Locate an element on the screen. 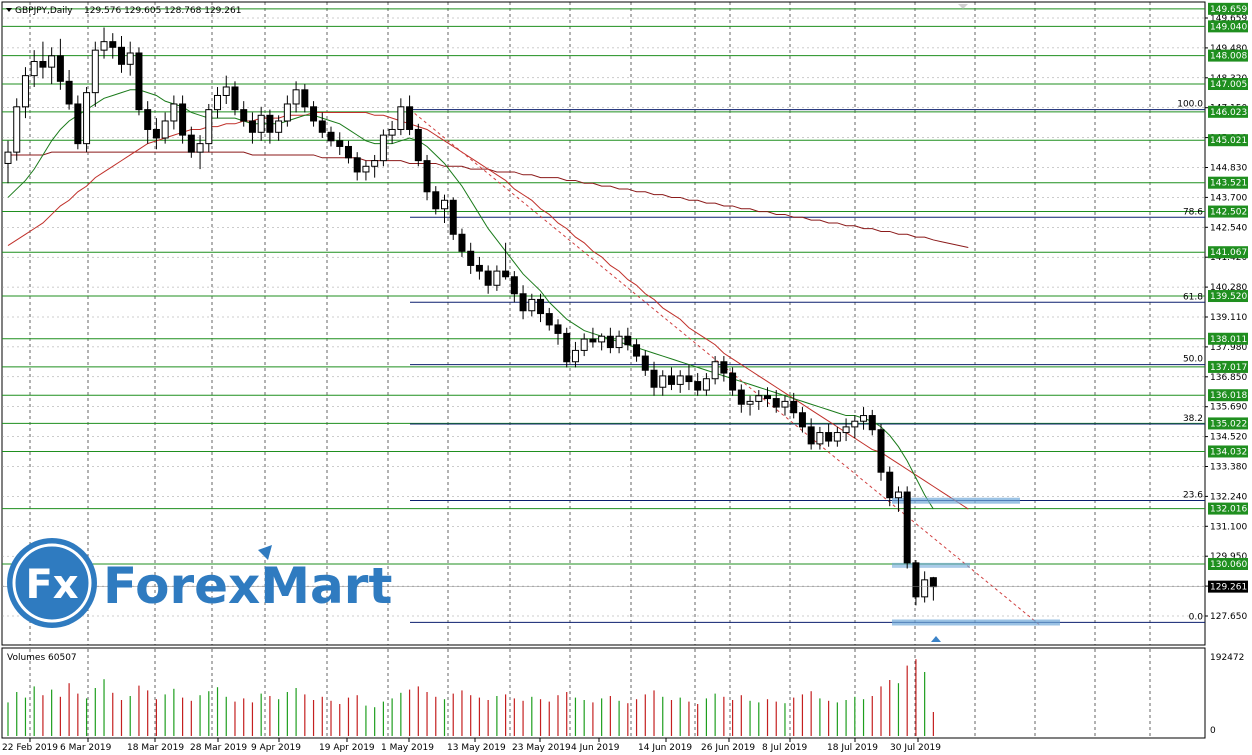  highlight-zone-upper is located at coordinates (956, 500).